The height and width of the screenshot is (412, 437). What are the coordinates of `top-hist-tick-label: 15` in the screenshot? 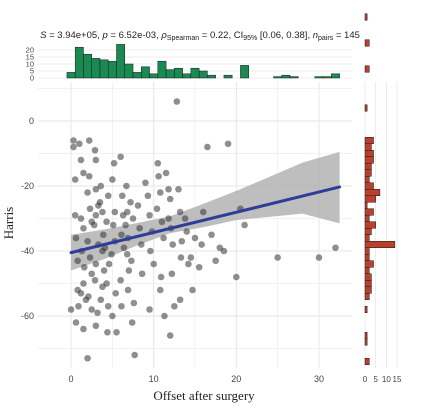 It's located at (30, 57).